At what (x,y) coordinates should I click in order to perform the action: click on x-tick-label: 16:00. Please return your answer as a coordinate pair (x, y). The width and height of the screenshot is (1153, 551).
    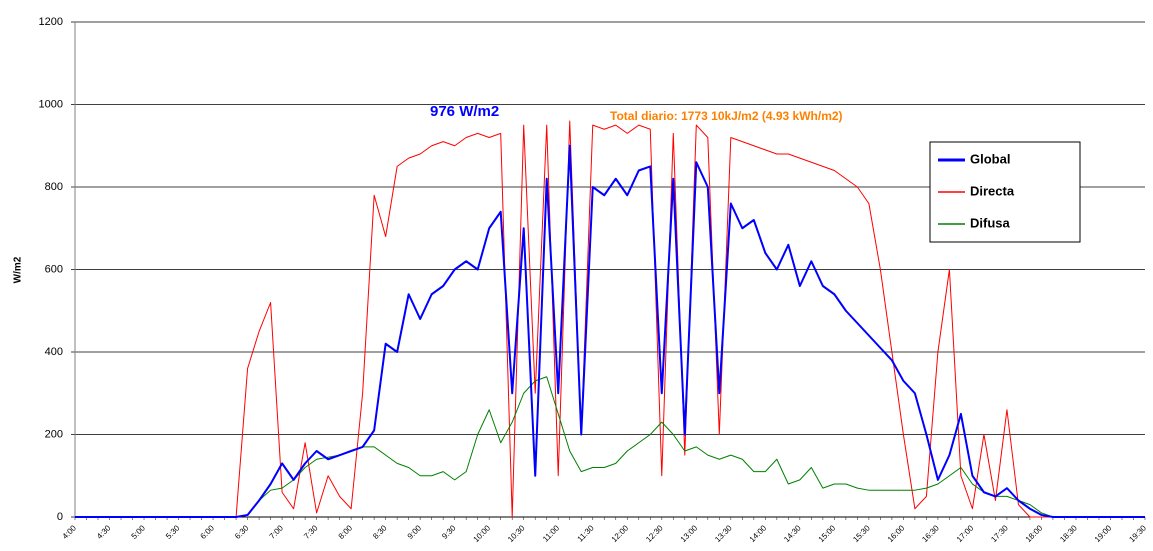
    Looking at the image, I should click on (896, 533).